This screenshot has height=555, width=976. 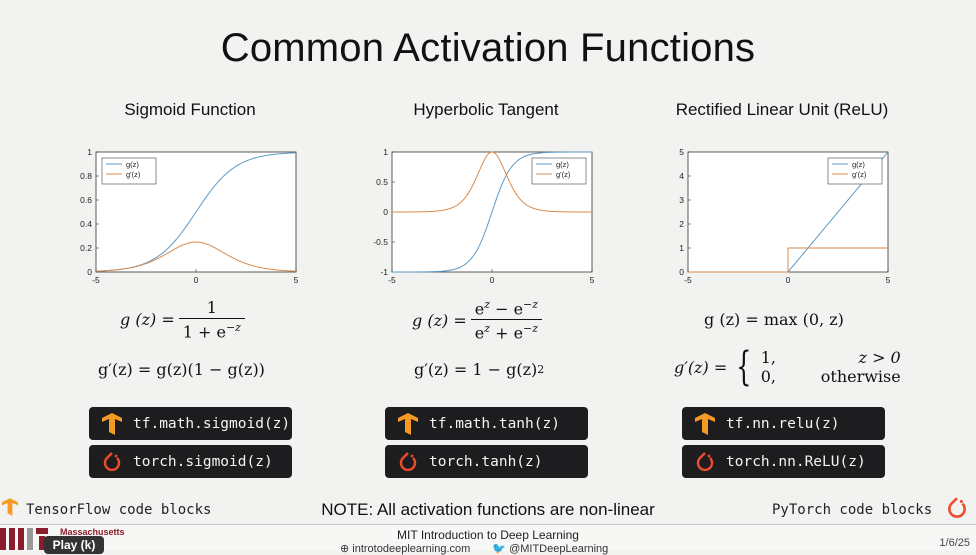 I want to click on tf-sigmoid-code: tf.math.sigmoid(z), so click(x=190, y=423).